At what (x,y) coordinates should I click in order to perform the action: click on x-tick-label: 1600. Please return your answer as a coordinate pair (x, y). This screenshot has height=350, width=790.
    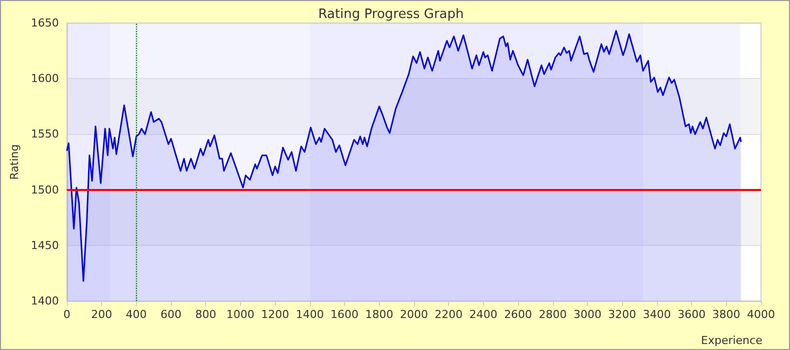
    Looking at the image, I should click on (344, 314).